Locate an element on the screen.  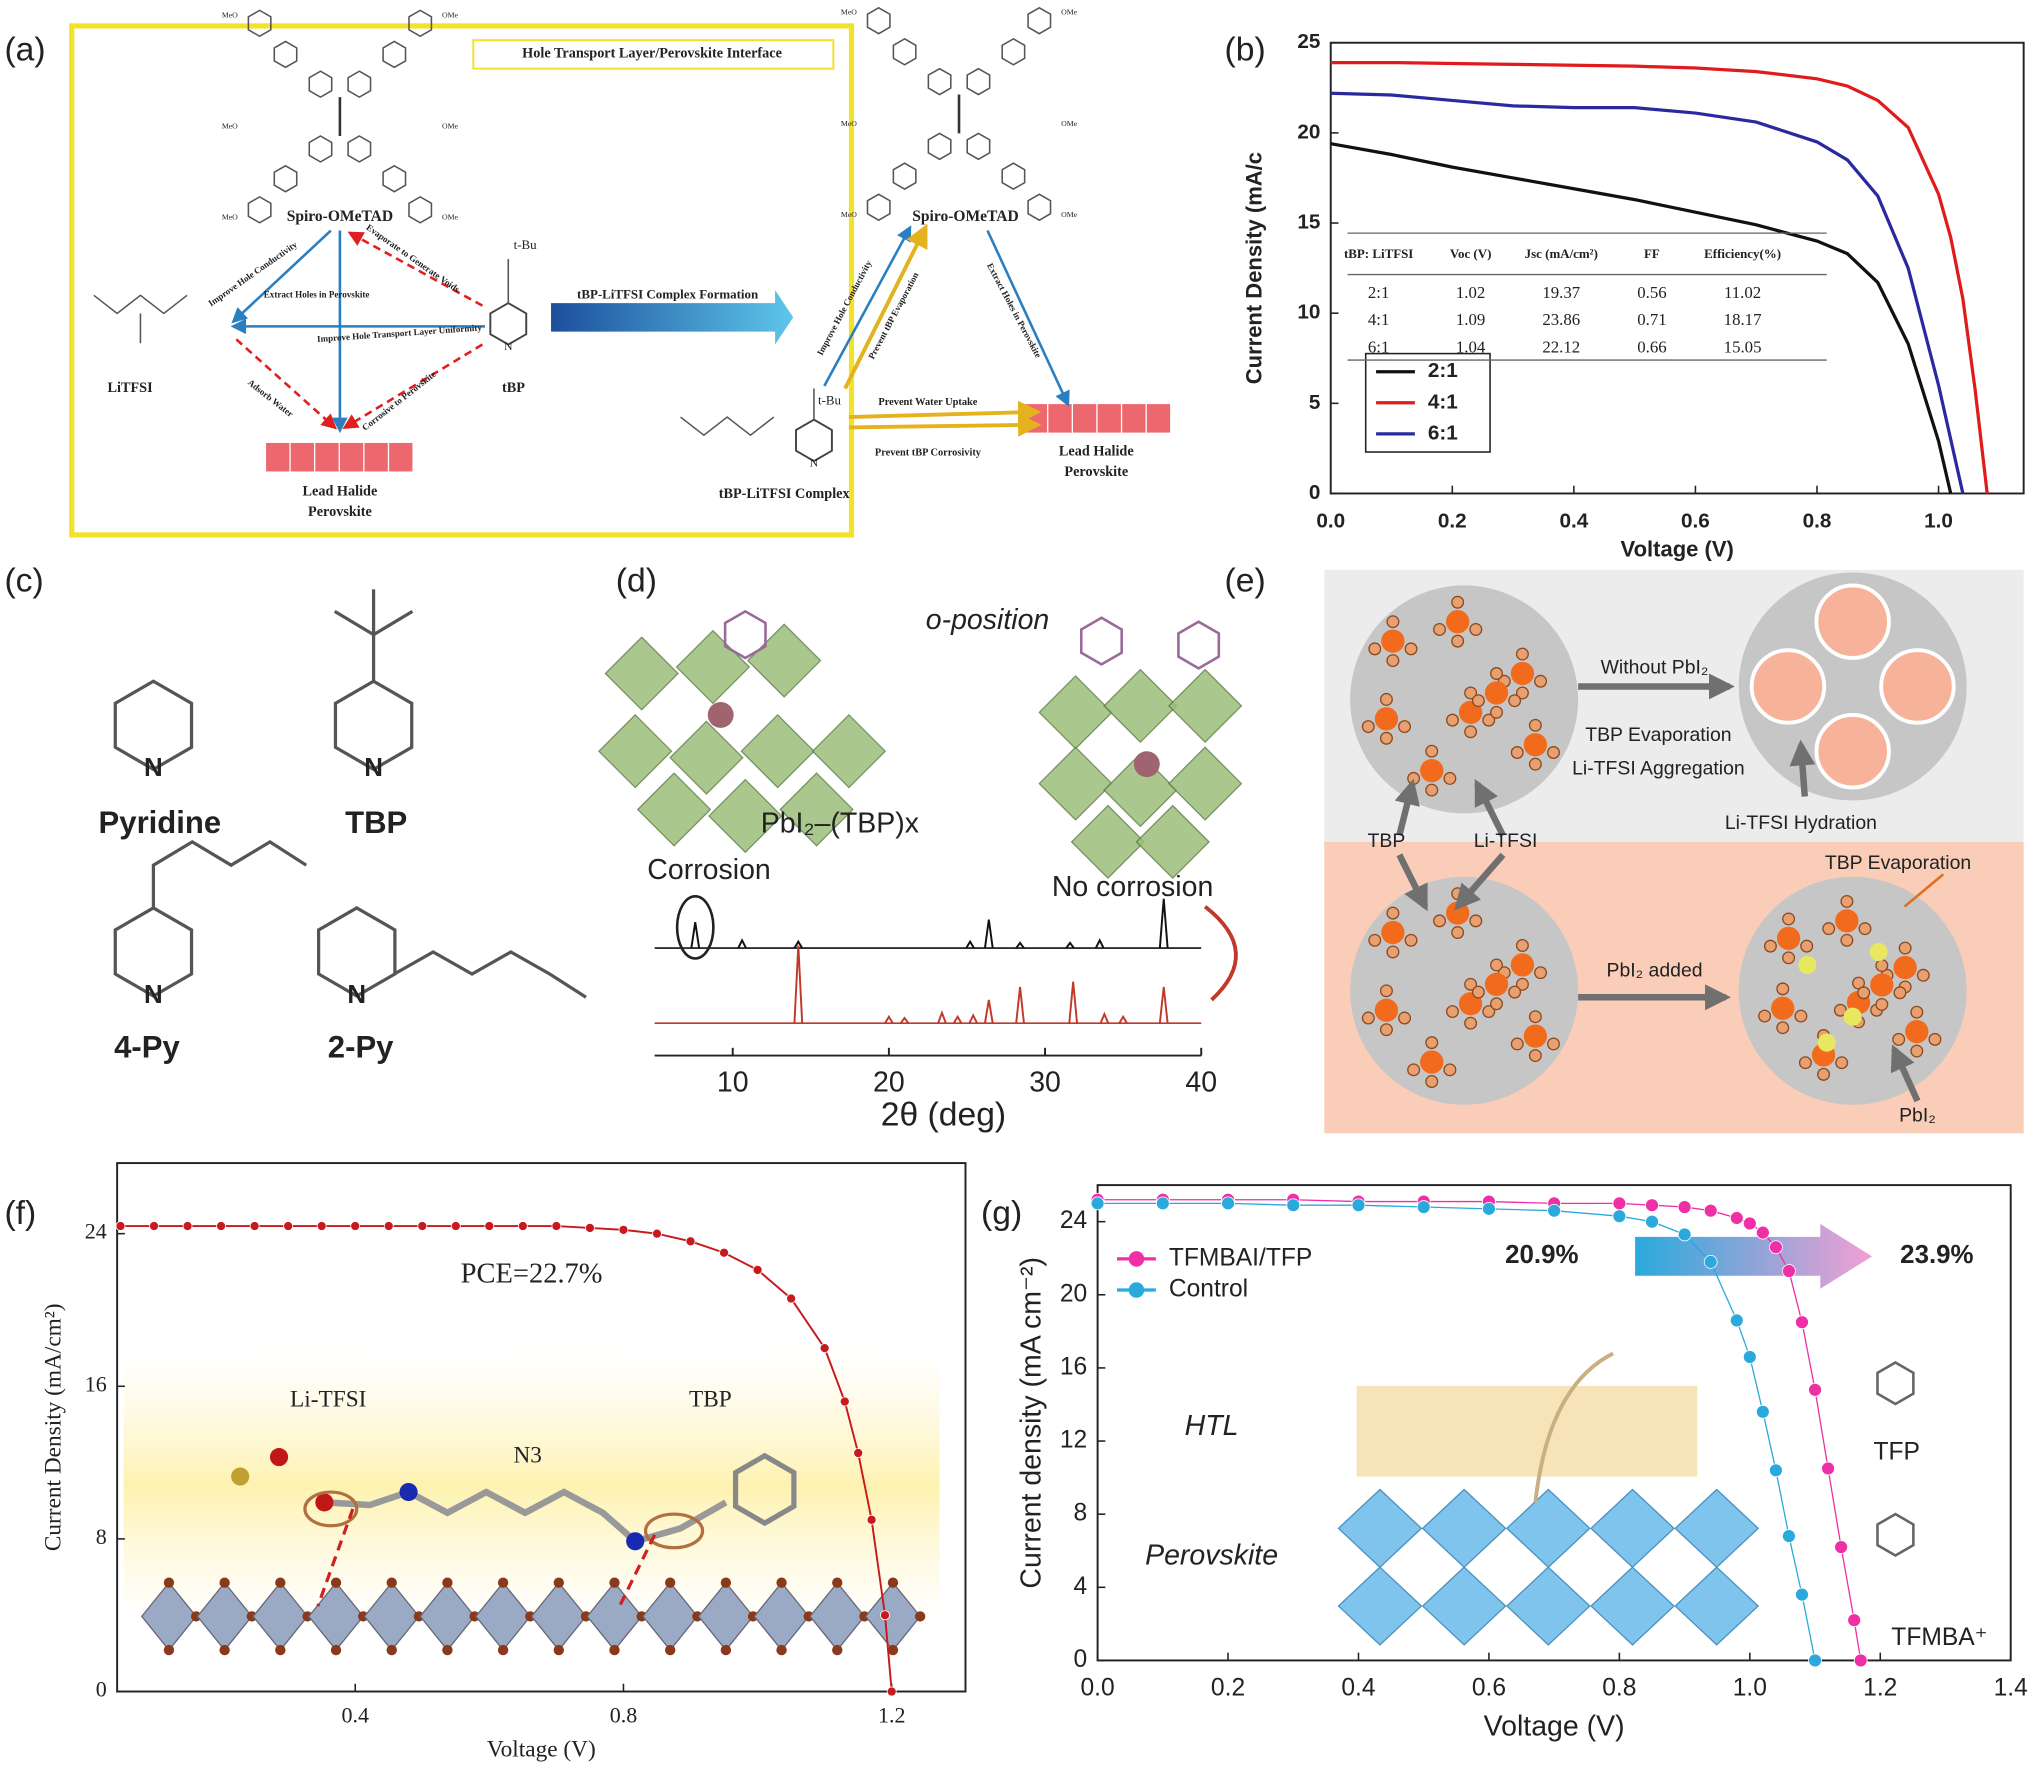
legend-label: 6:1 is located at coordinates (1443, 432).